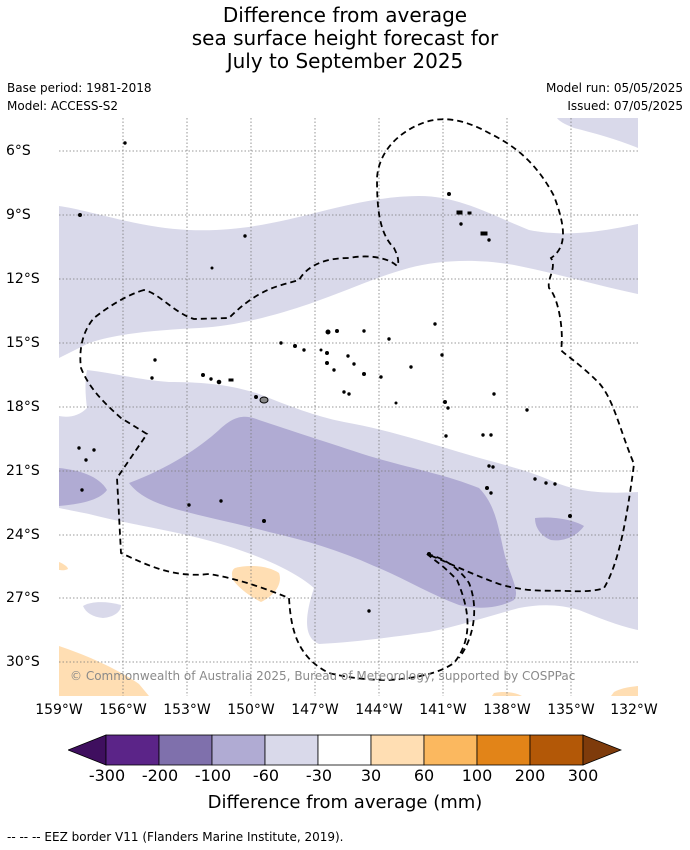  What do you see at coordinates (23, 279) in the screenshot?
I see `lat-label: 12°S` at bounding box center [23, 279].